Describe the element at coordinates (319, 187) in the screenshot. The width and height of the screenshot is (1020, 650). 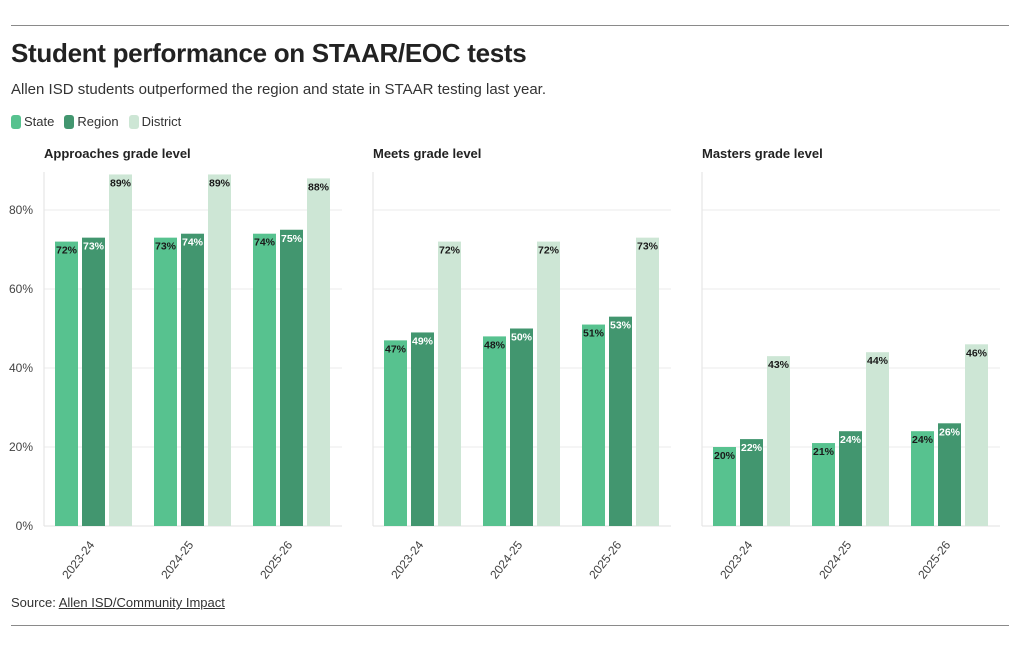
I see `data-label: 88%` at that location.